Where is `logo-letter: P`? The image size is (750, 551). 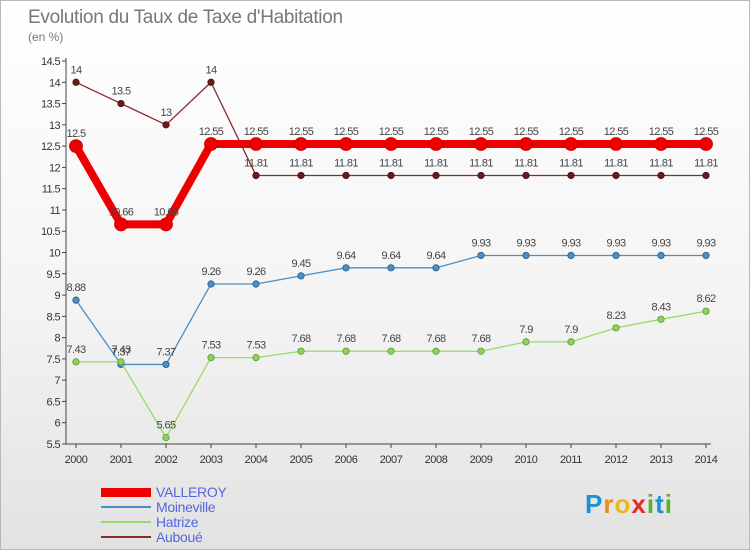
logo-letter: P is located at coordinates (594, 504).